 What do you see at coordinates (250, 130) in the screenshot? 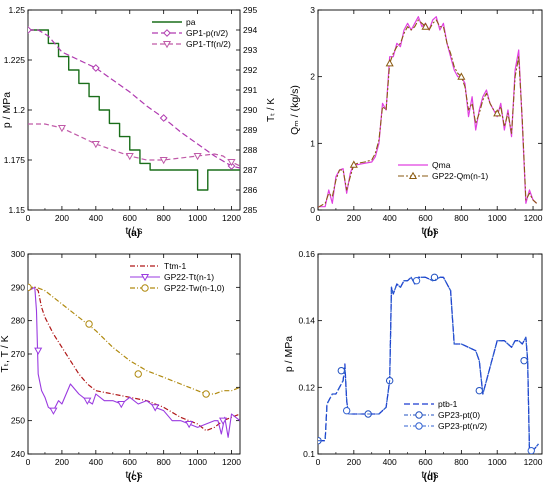
I see `y2-tick-label: 289` at bounding box center [250, 130].